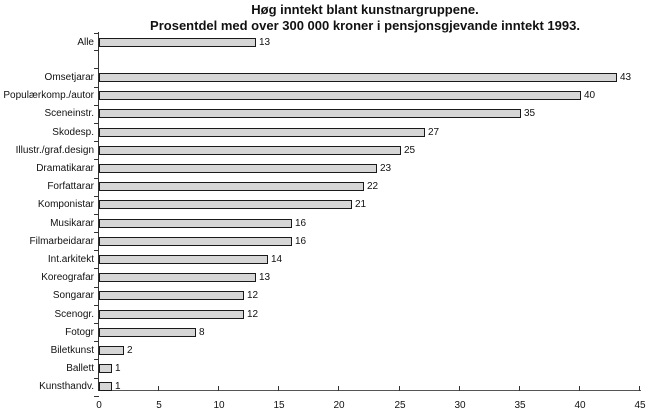 This screenshot has width=650, height=415. I want to click on value-label: 43, so click(626, 77).